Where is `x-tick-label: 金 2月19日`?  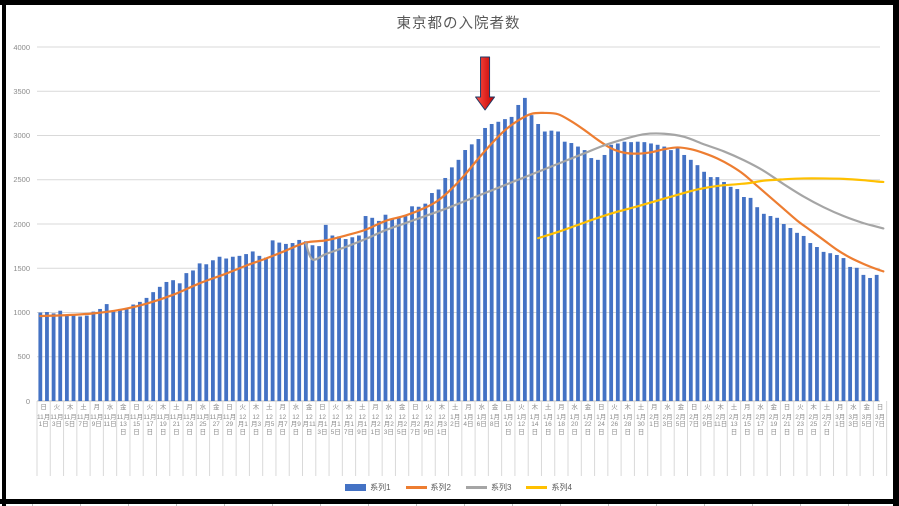 x-tick-label: 金 2月19日 is located at coordinates (773, 420).